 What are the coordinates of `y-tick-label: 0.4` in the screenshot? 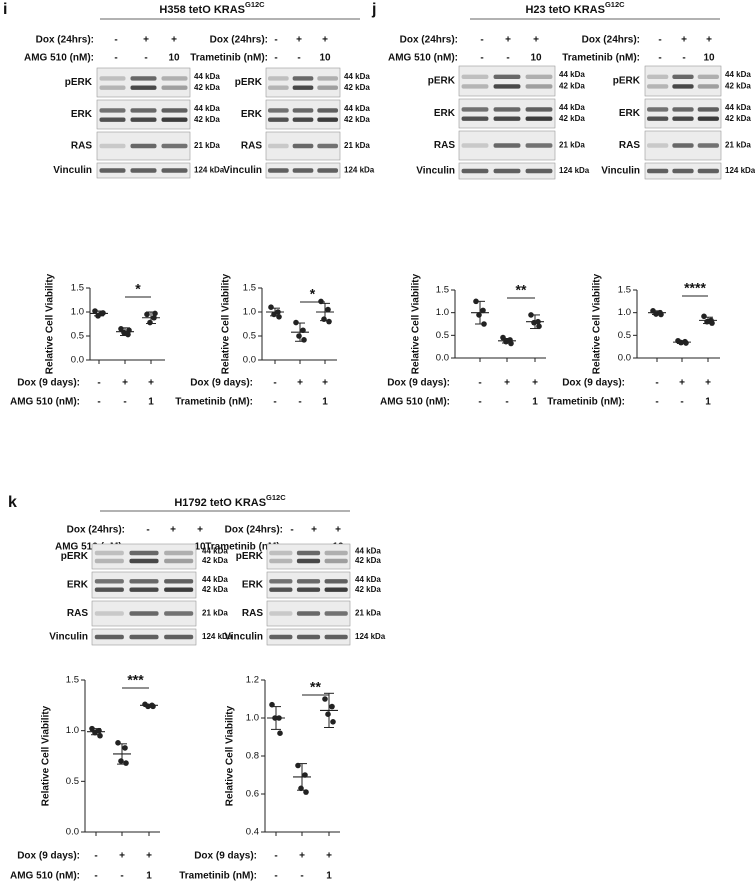 It's located at (252, 832).